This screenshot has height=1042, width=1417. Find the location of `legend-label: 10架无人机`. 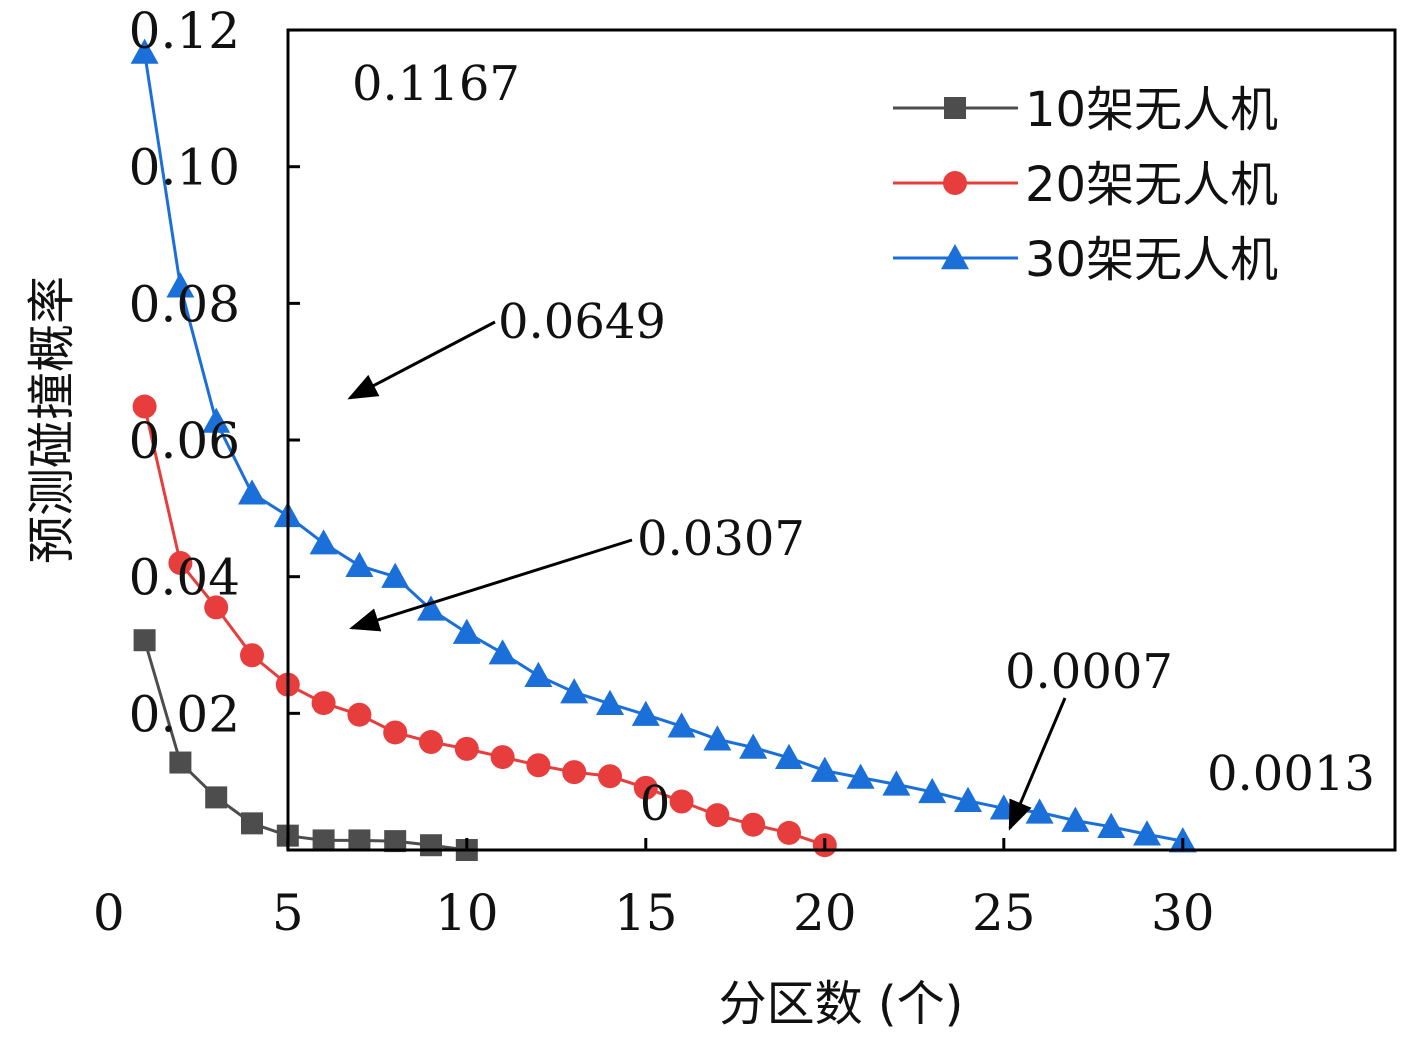

legend-label: 10架无人机 is located at coordinates (1151, 110).